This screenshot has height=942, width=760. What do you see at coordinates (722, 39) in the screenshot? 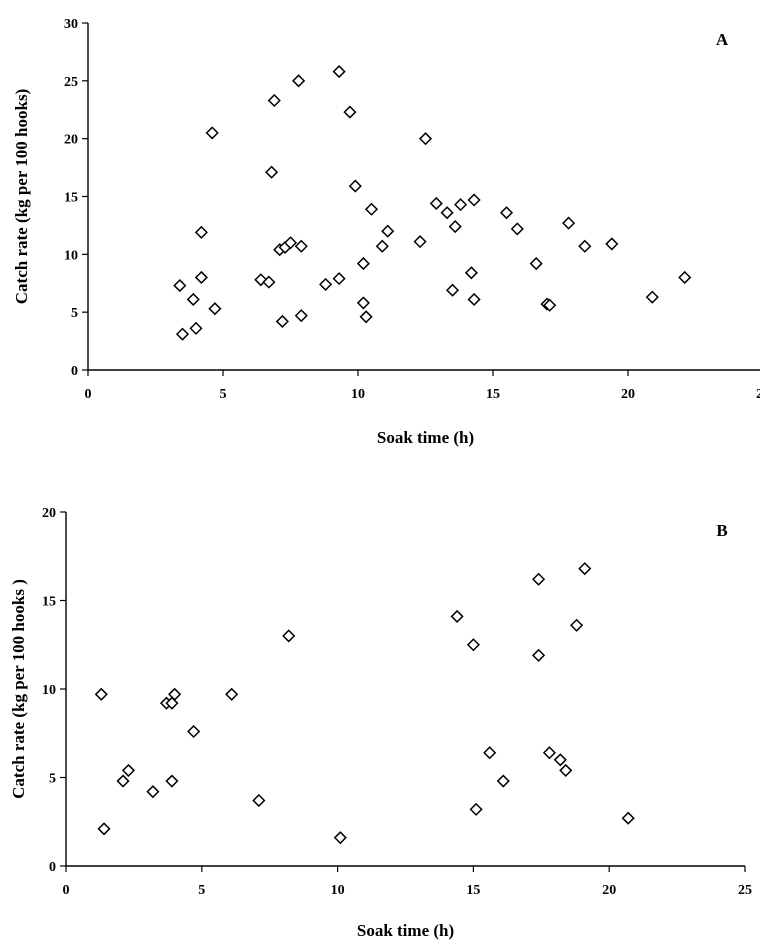
I see `panel-label: A` at bounding box center [722, 39].